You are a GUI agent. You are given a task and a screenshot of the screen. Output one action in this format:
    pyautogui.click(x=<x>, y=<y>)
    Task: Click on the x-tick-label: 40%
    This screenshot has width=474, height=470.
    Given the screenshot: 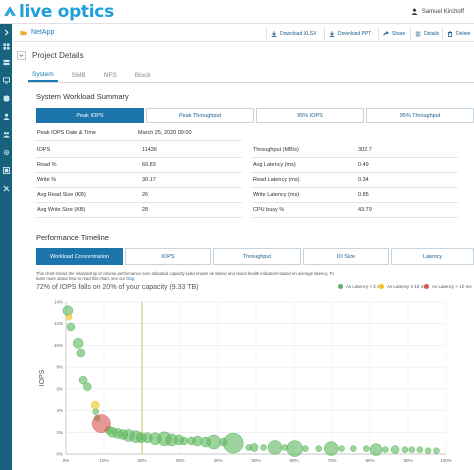 What is the action you would take?
    pyautogui.click(x=217, y=460)
    